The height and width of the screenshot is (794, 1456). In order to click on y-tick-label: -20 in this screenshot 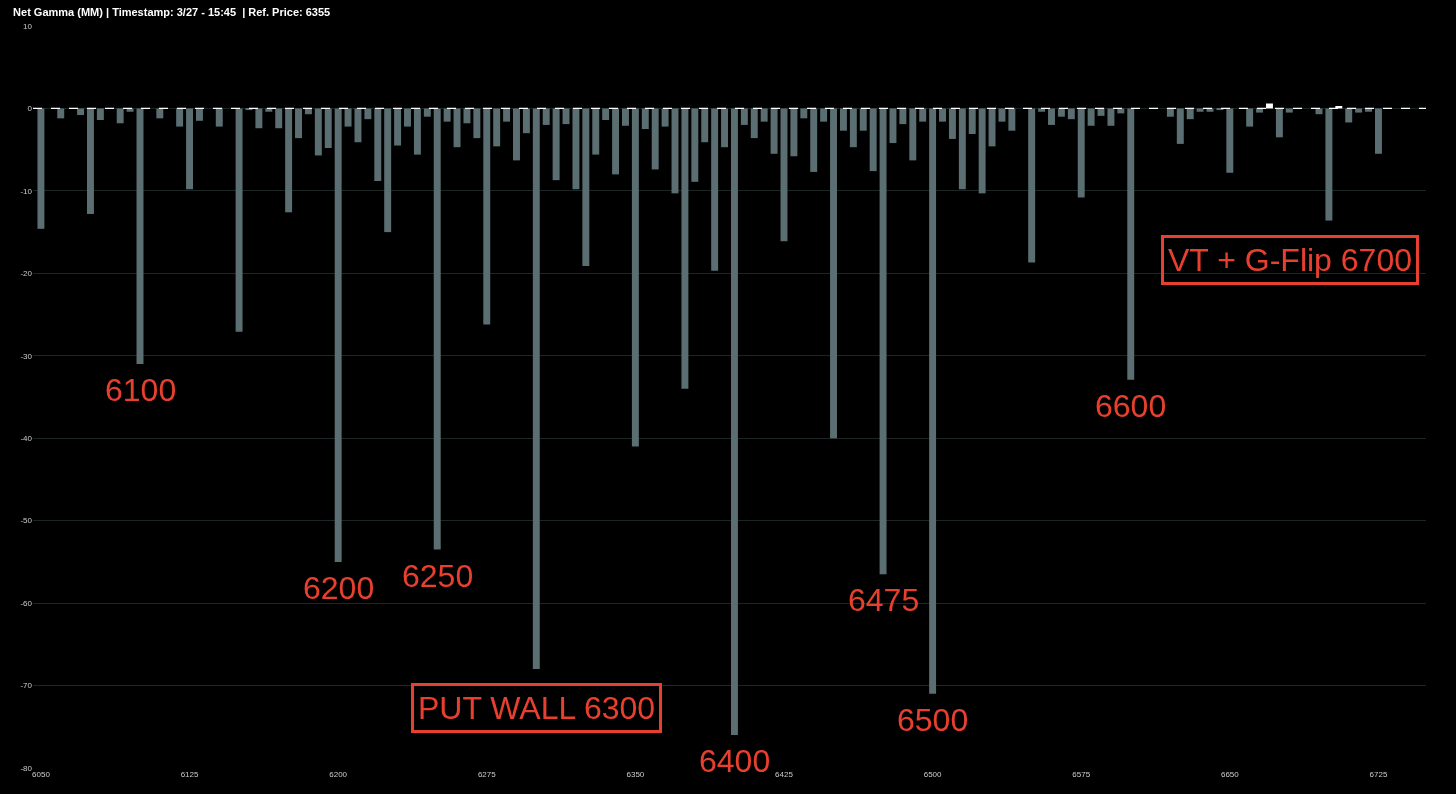, I will do `click(26, 274)`.